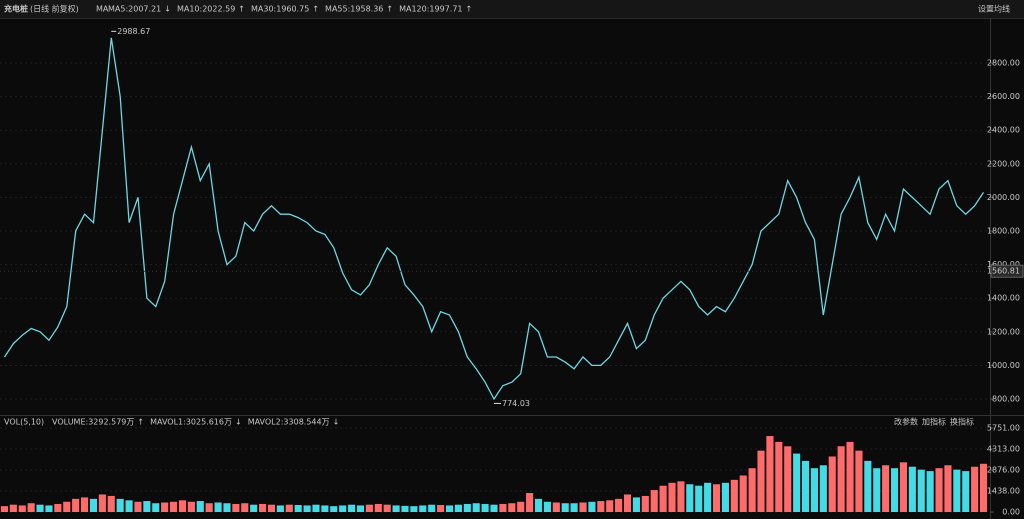  What do you see at coordinates (280, 9) in the screenshot?
I see `ma-value: MA30:1960.75` at bounding box center [280, 9].